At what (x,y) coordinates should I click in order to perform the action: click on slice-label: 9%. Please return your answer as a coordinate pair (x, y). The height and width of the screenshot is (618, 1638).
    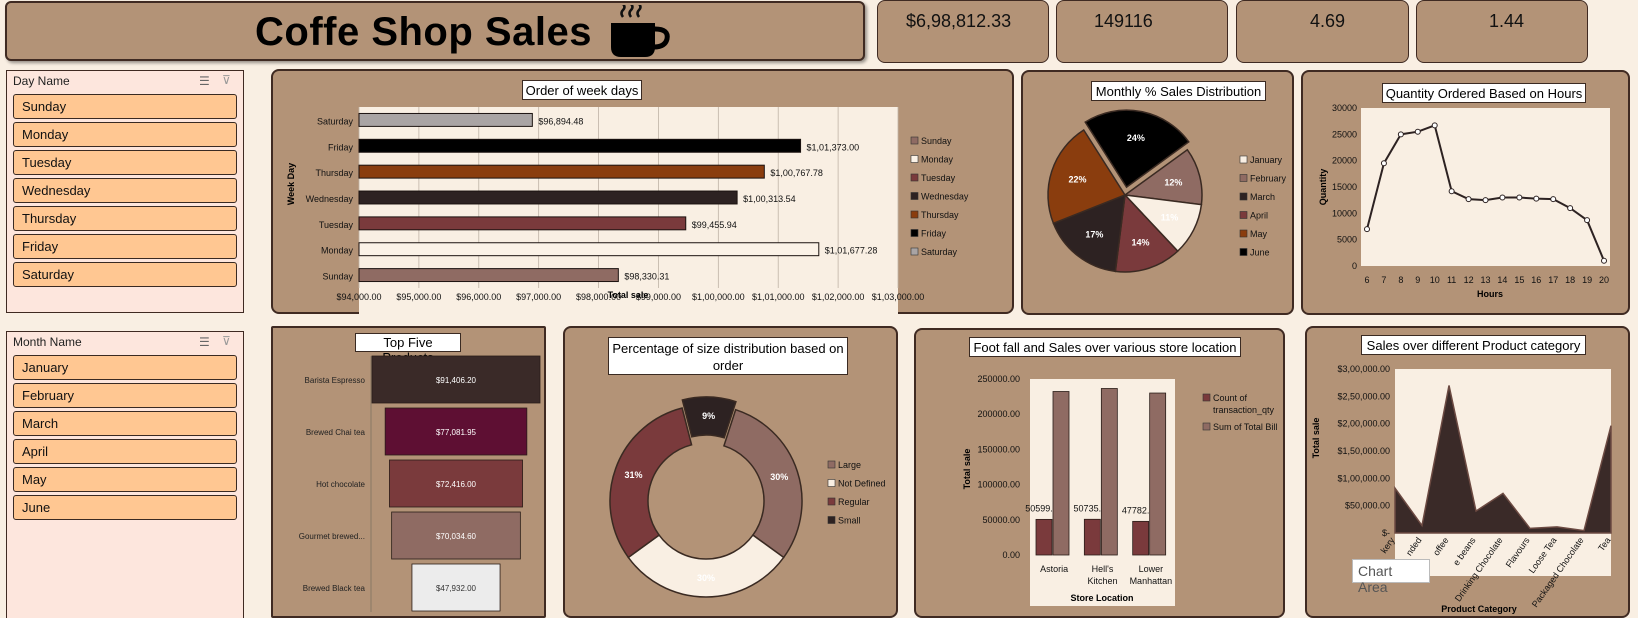
    Looking at the image, I should click on (708, 416).